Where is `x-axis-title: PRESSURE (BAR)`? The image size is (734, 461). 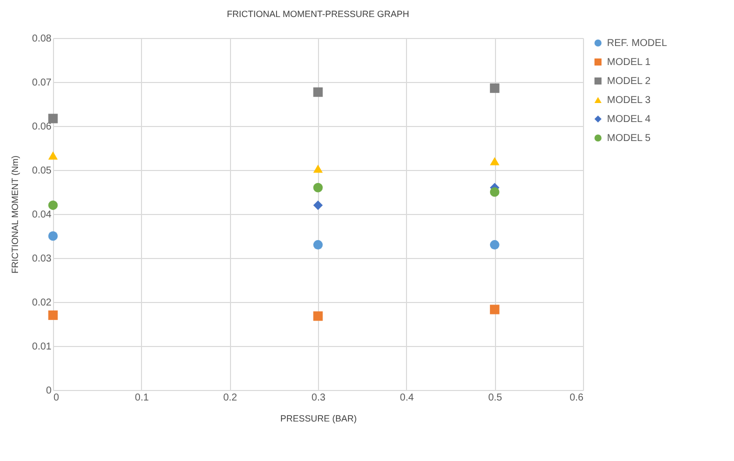
x-axis-title: PRESSURE (BAR) is located at coordinates (318, 419).